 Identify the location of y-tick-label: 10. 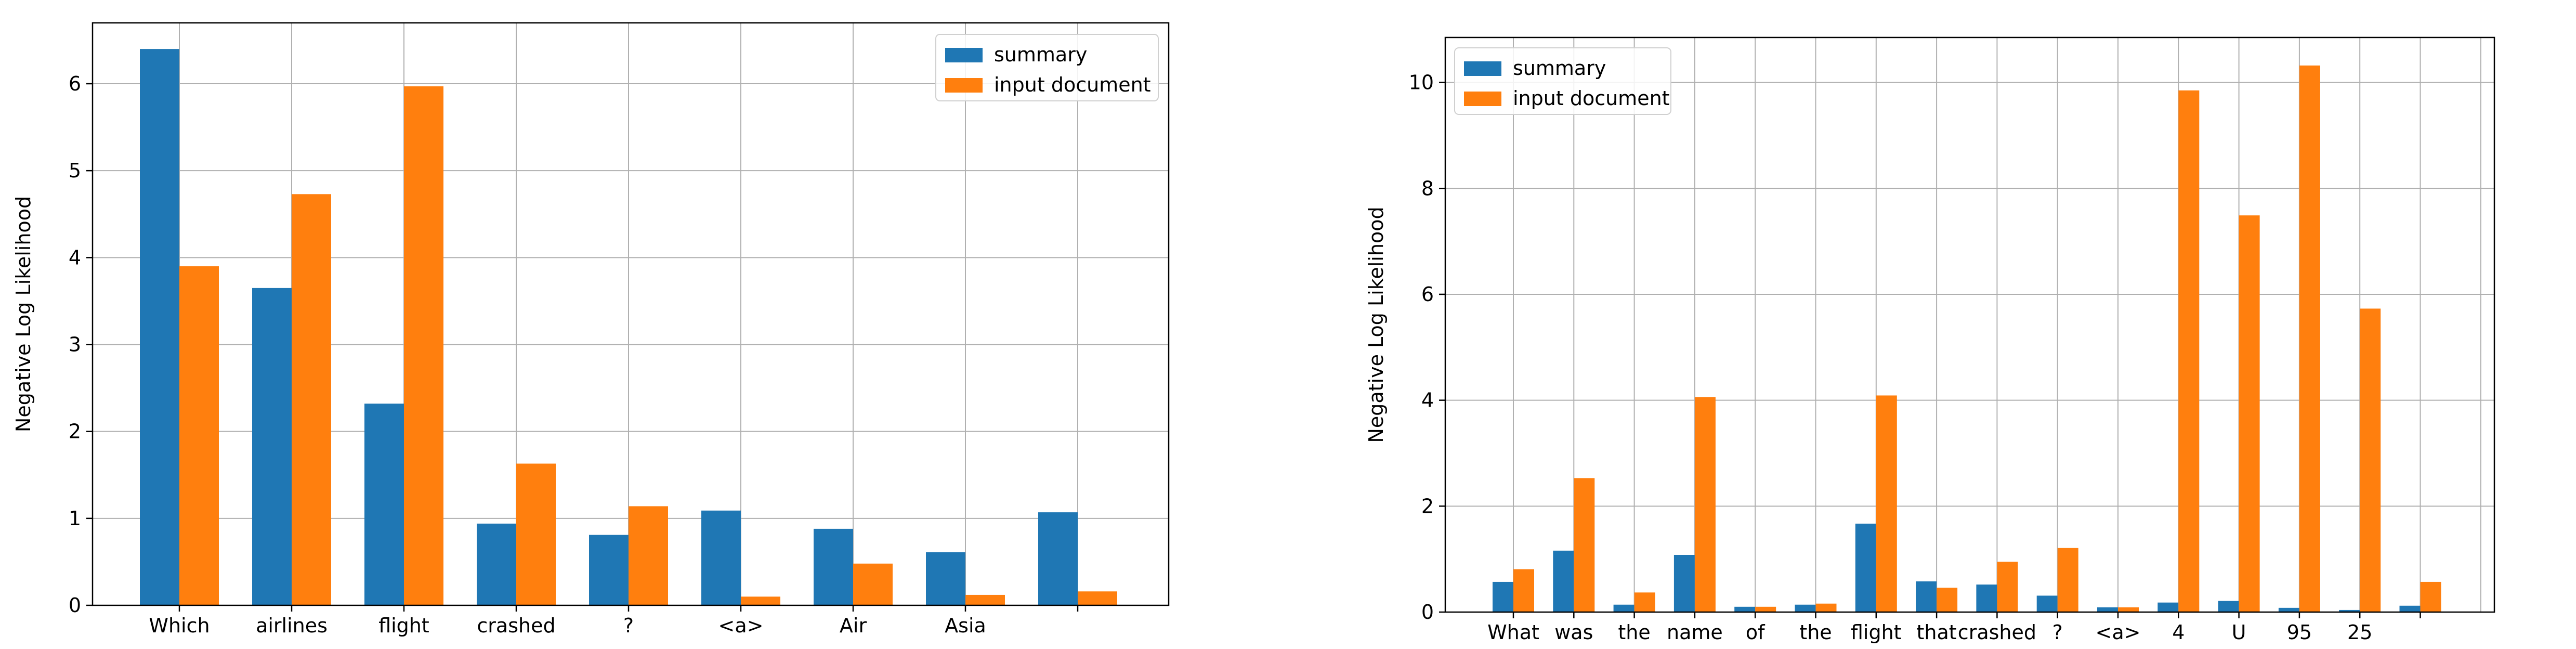
(1421, 82).